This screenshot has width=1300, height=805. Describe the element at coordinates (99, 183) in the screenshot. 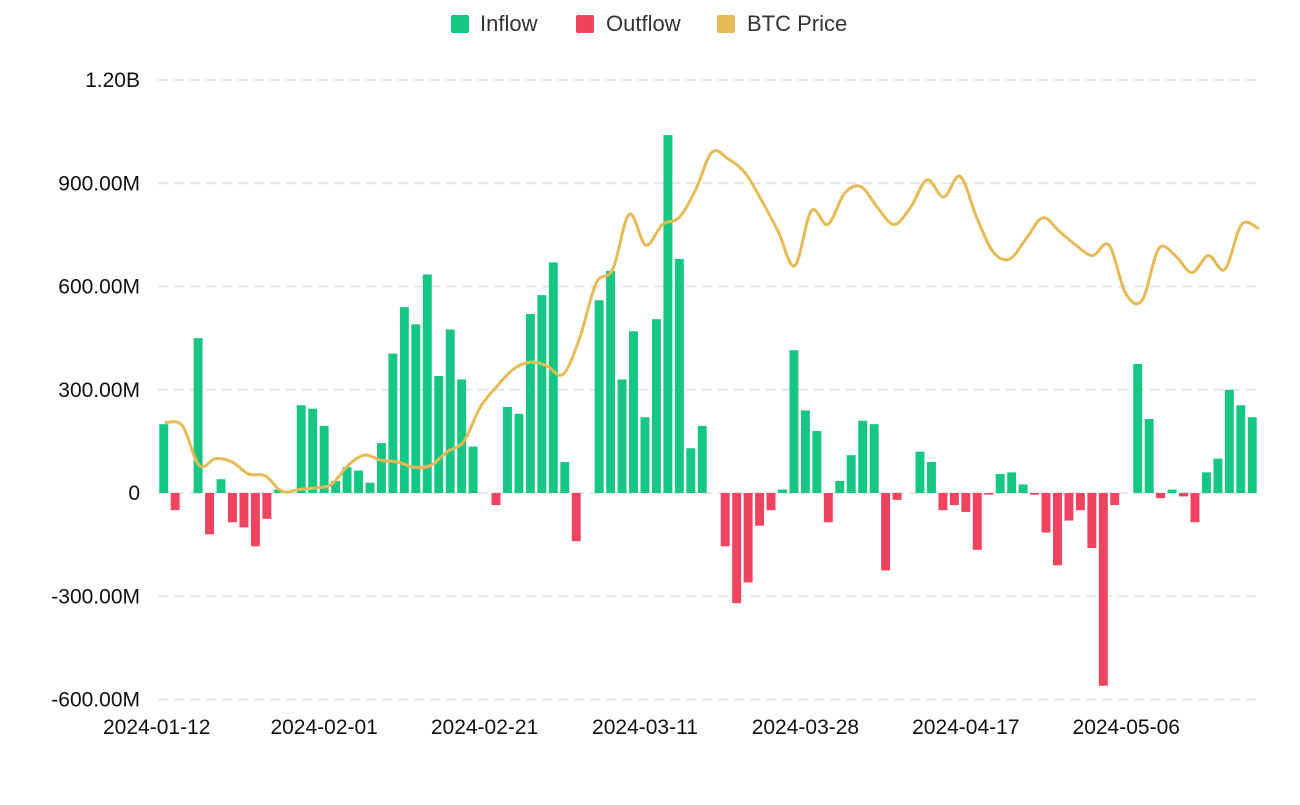

I see `y-tick-label: 900.00M` at that location.